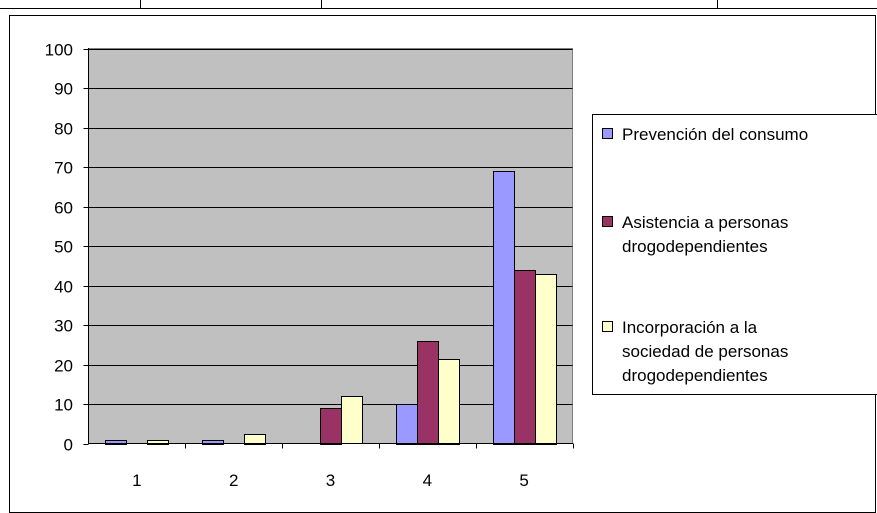 The image size is (877, 513). What do you see at coordinates (255, 439) in the screenshot?
I see `bar-series3-cat2` at bounding box center [255, 439].